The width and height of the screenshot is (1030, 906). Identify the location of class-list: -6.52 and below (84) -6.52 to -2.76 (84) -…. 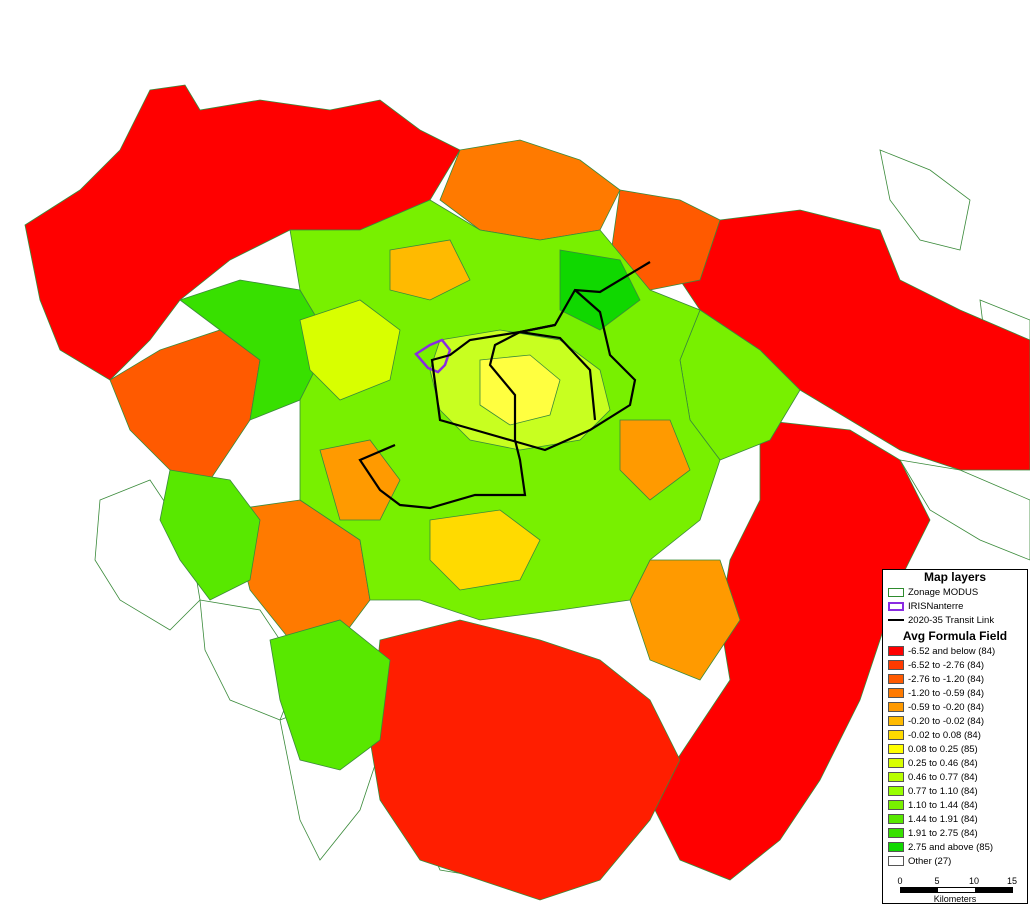
(955, 756).